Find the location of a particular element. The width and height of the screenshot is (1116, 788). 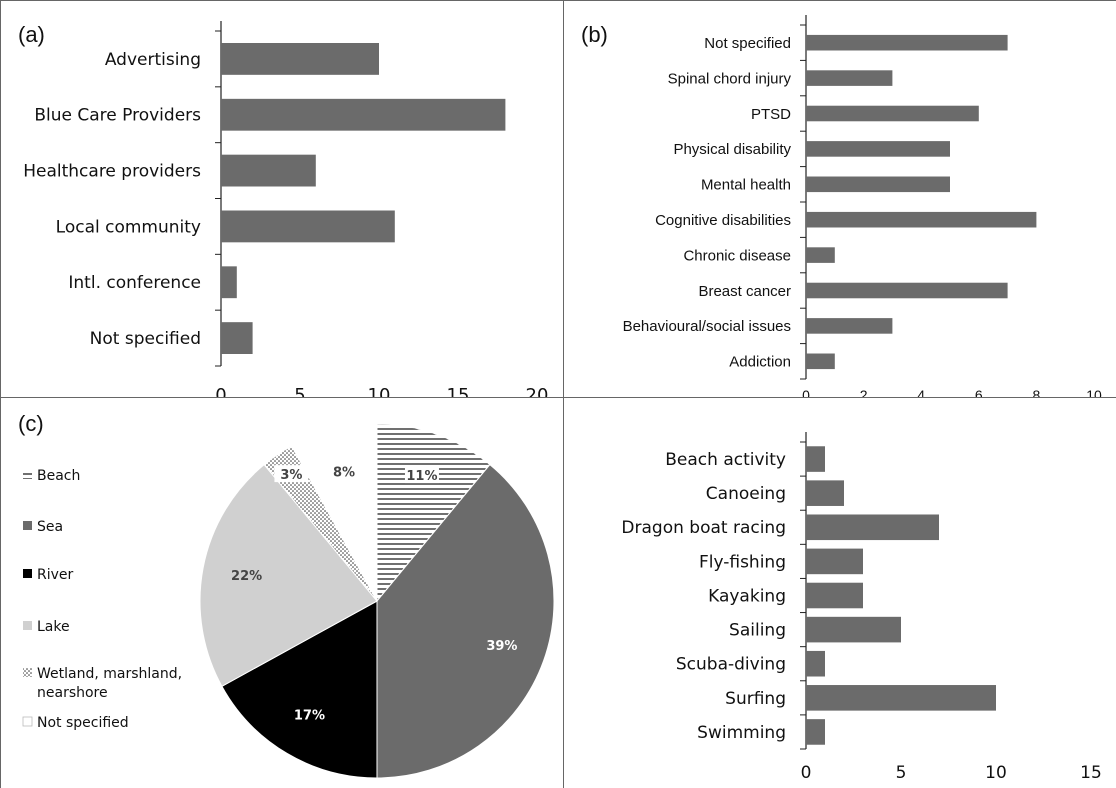

legend-swatch-lake is located at coordinates (27, 625).